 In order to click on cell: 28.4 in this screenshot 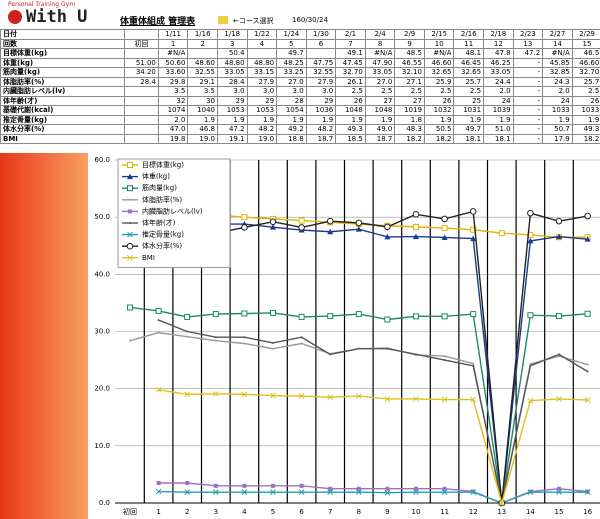, I will do `click(232, 81)`.